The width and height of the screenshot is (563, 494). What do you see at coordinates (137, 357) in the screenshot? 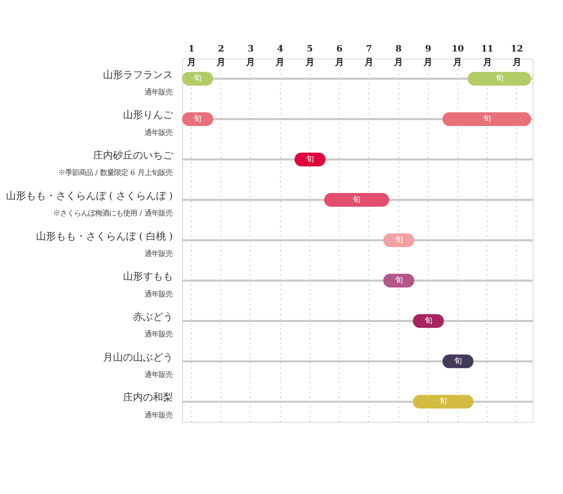
I see `y-tick-label: 月山の山ぶどう` at bounding box center [137, 357].